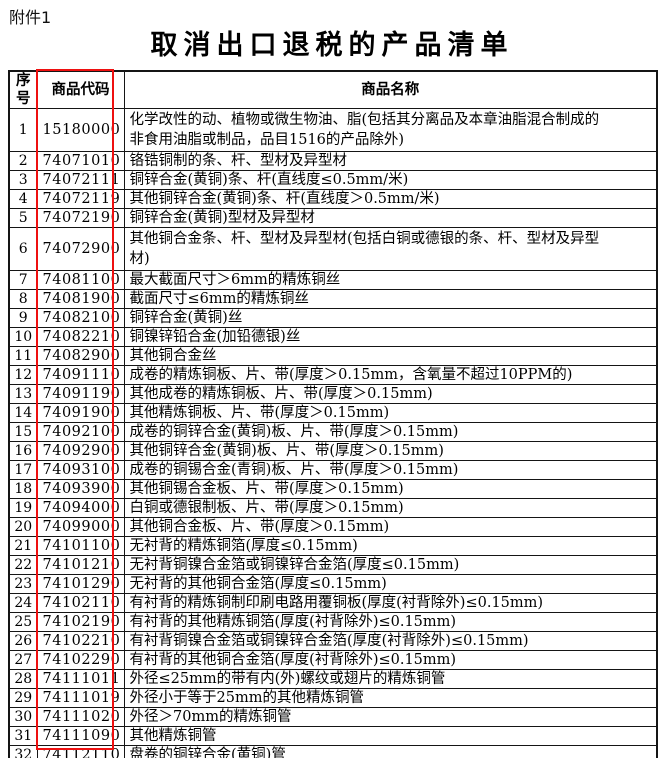  Describe the element at coordinates (390, 603) in the screenshot. I see `product-name-cell: 有衬背的精炼铜制印刷电路用覆铜板(厚度(衬背除外)≤0.15mm)` at that location.